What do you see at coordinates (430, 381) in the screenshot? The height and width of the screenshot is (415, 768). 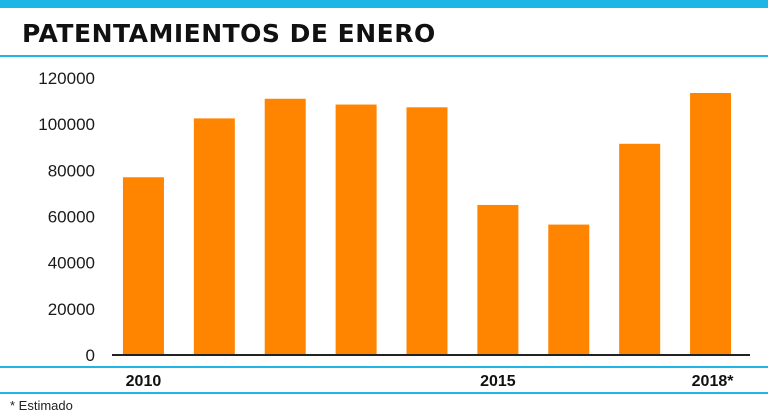 I see `x-axis: 2010 2015 2018*` at bounding box center [430, 381].